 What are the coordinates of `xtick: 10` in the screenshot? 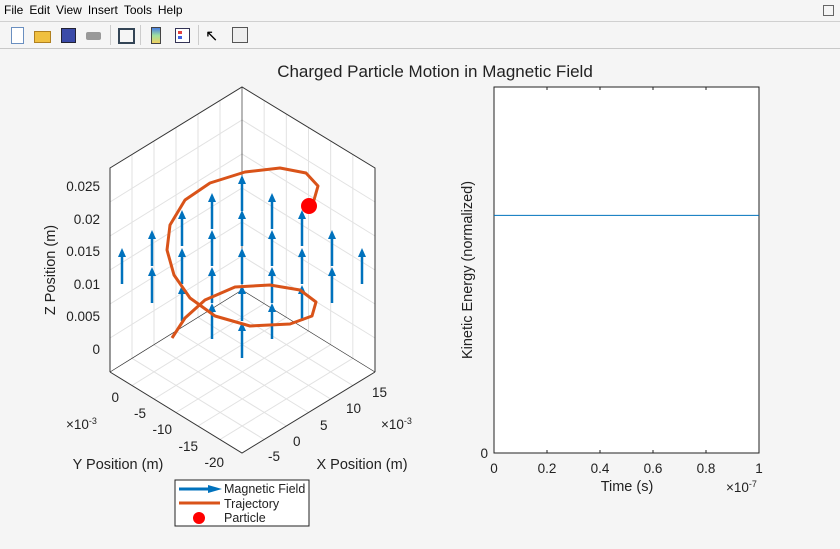 It's located at (353, 408).